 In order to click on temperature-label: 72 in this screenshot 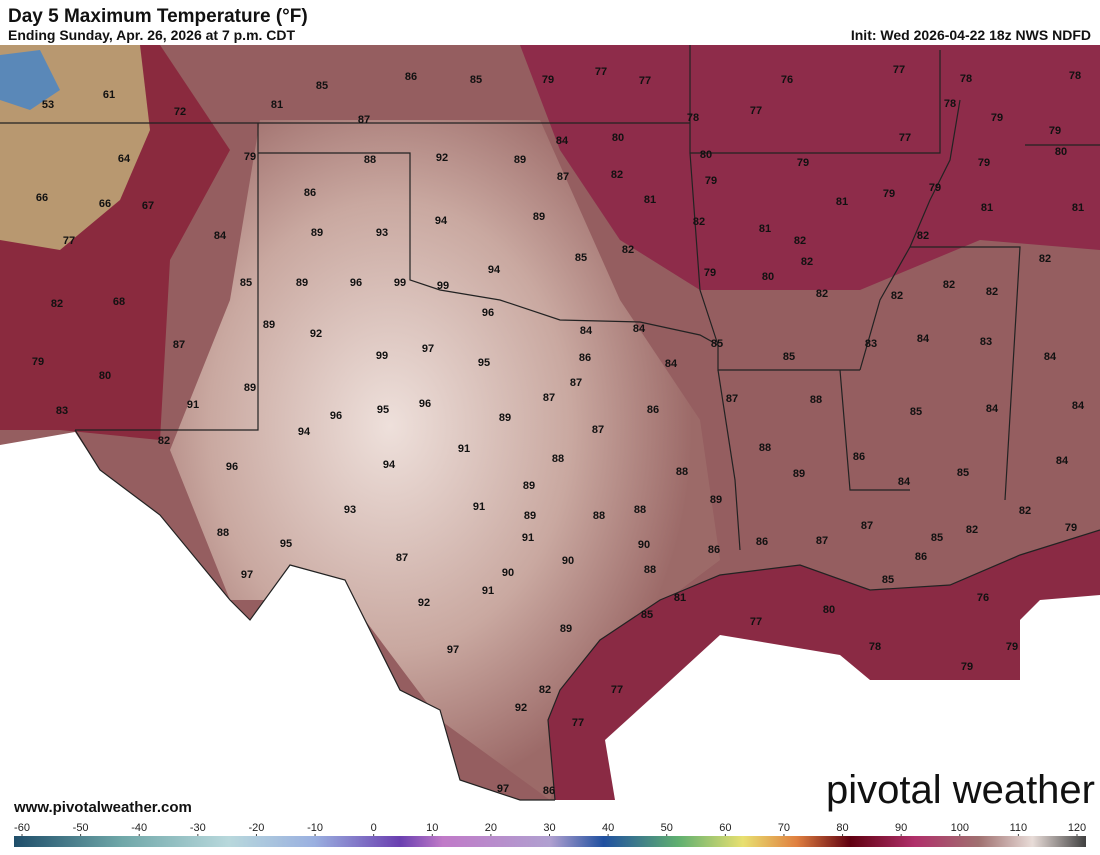, I will do `click(180, 112)`.